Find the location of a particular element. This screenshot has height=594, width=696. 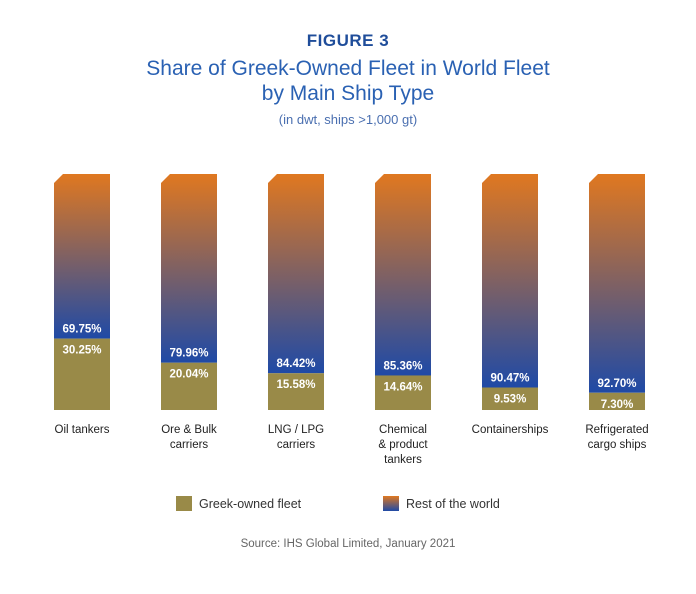

value-label-greek-0: 30.25% is located at coordinates (81, 351).